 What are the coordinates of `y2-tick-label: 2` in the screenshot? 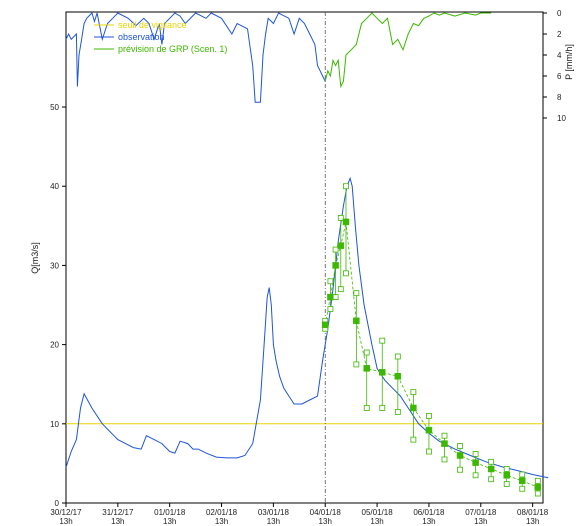 It's located at (559, 34).